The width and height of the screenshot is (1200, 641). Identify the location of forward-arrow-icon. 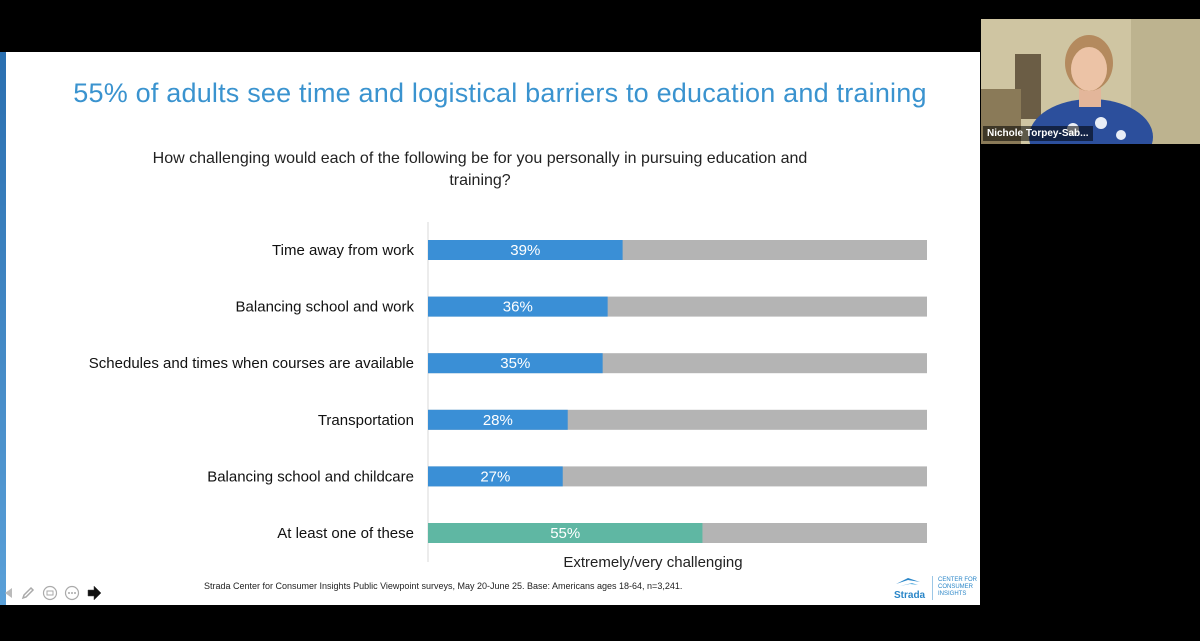
(94, 593).